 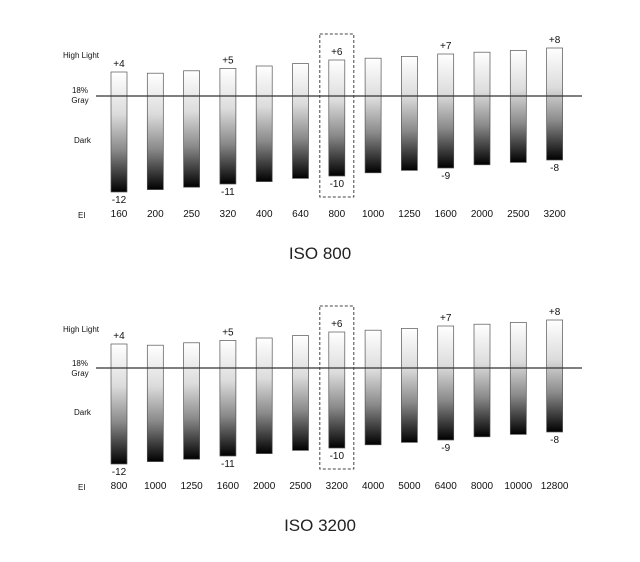 I want to click on panel-1-axis-labels: High Light 18% Gray Dark EI, so click(x=81, y=135).